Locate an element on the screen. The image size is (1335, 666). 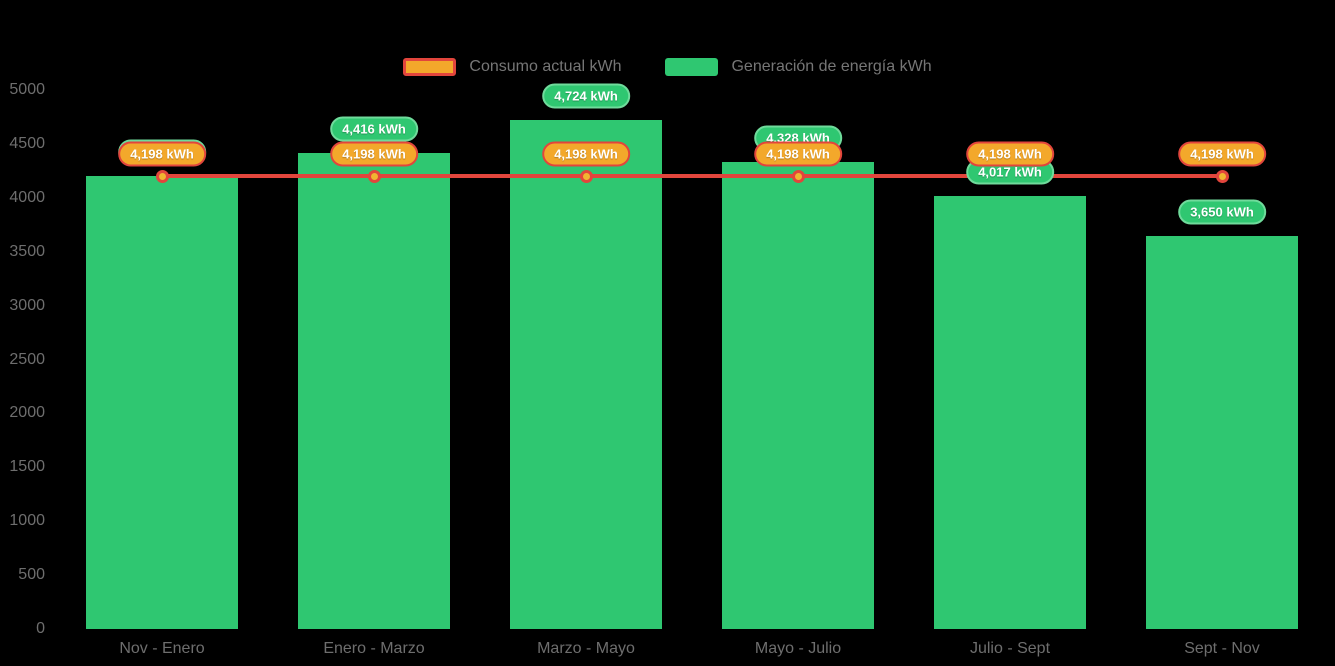
generacion-value-label: 3,650 kWh is located at coordinates (1222, 212).